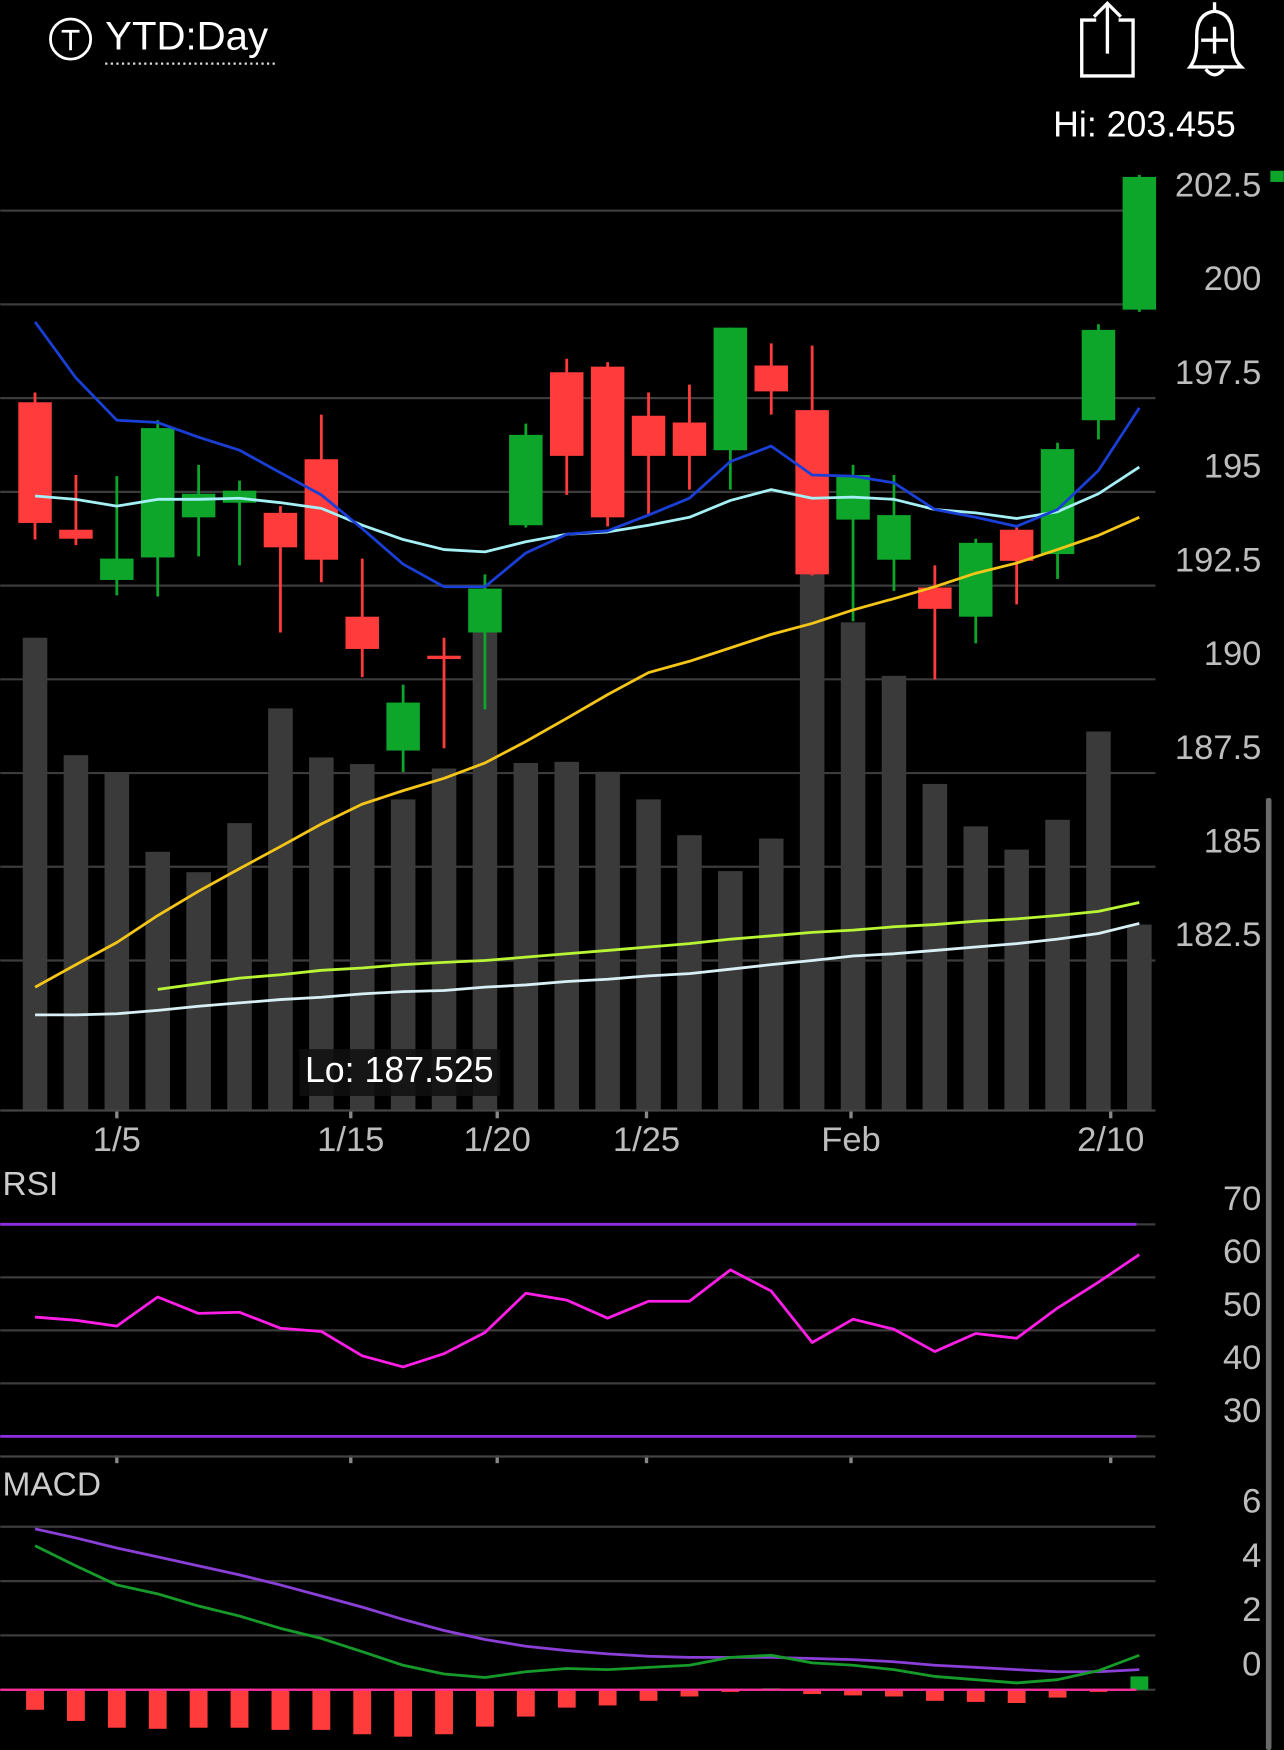 The height and width of the screenshot is (1750, 1284). I want to click on y-tick-label: 187.5, so click(1218, 748).